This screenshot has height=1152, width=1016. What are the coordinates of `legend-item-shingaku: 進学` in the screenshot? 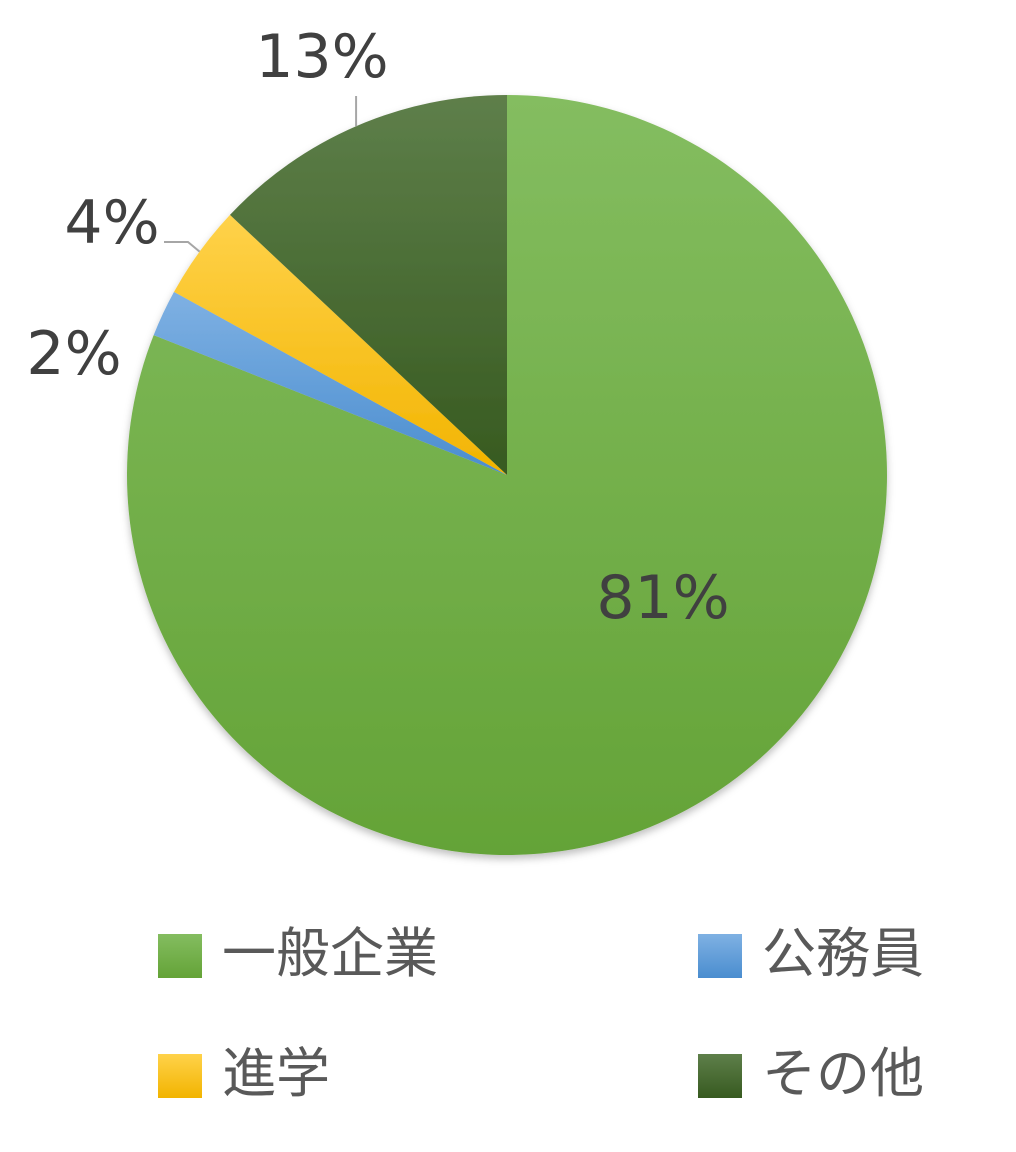 It's located at (244, 1073).